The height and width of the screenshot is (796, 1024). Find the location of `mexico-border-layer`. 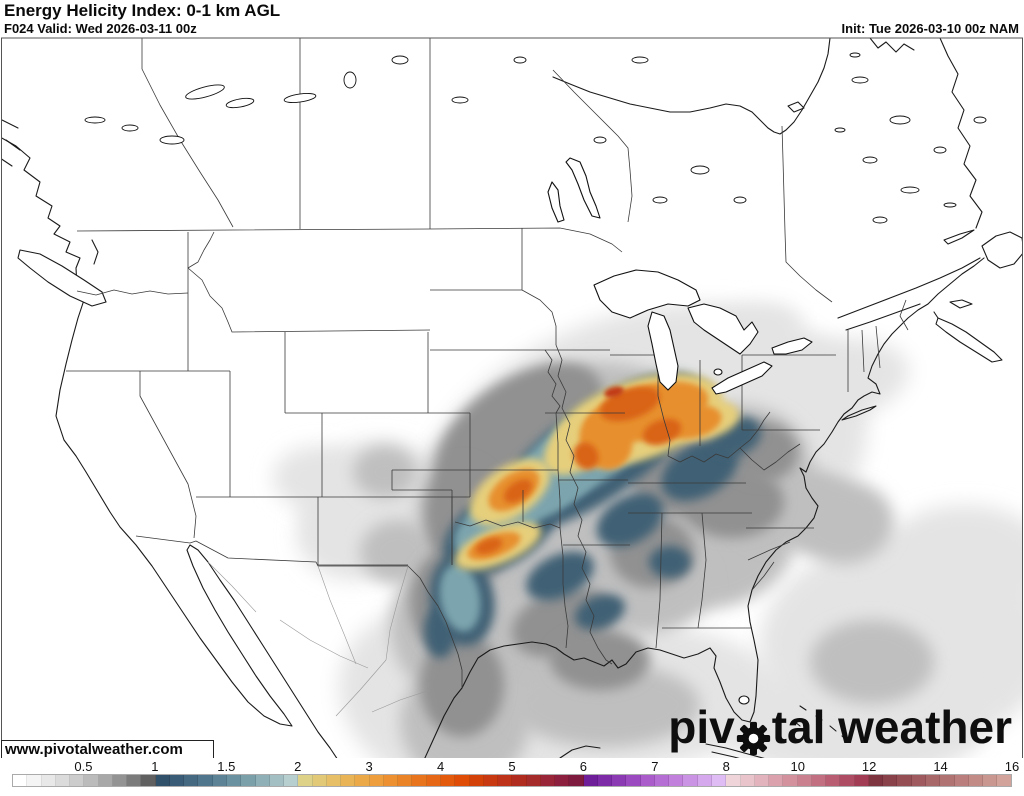

mexico-border-layer is located at coordinates (319, 639).